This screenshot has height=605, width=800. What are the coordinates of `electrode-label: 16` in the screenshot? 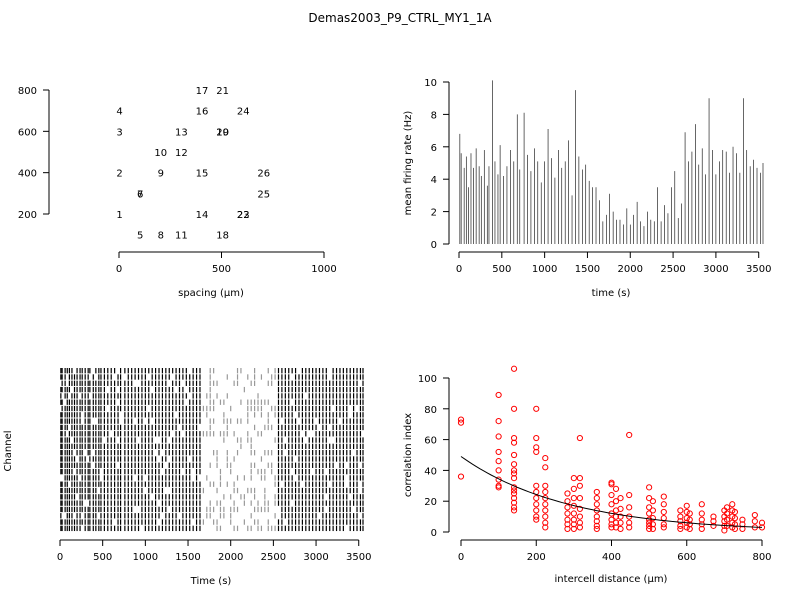 It's located at (202, 112).